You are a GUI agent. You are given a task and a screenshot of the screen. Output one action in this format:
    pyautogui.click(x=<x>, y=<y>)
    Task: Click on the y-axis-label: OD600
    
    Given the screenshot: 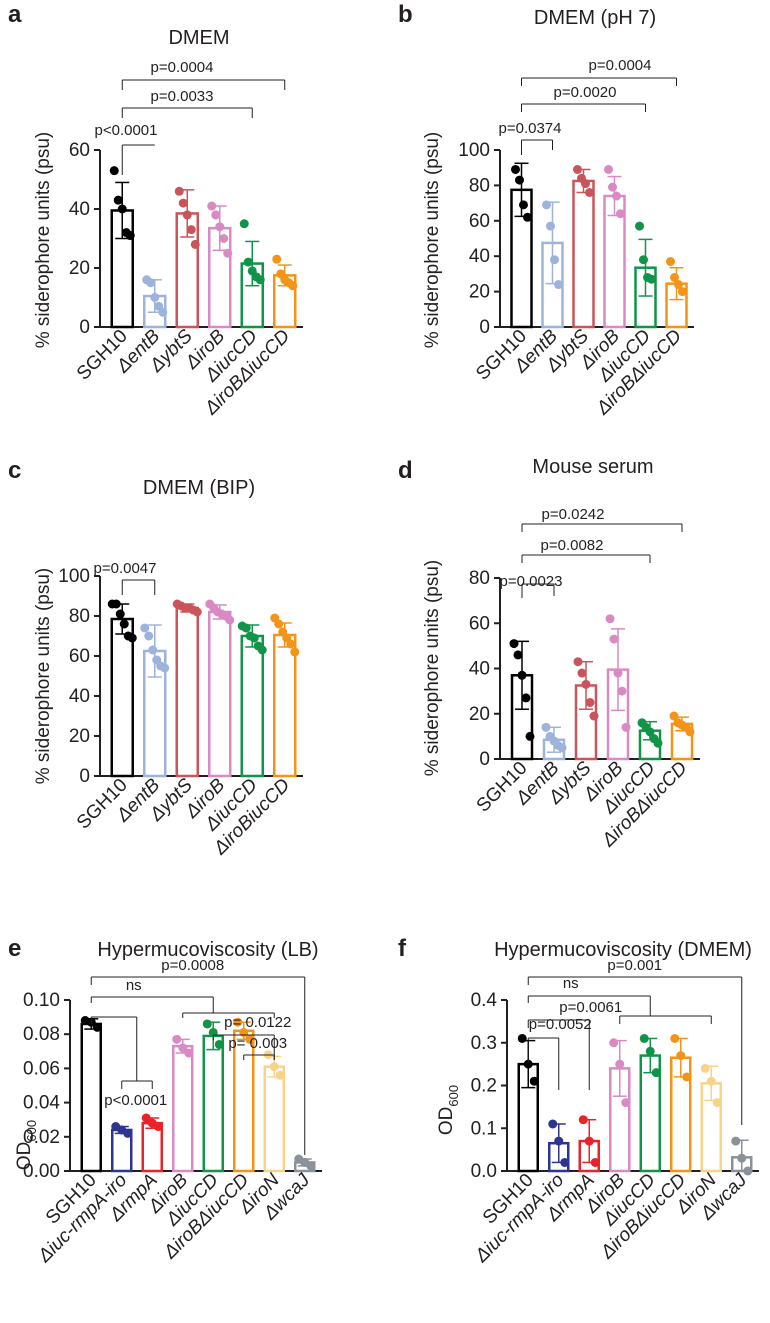 What is the action you would take?
    pyautogui.click(x=26, y=1145)
    